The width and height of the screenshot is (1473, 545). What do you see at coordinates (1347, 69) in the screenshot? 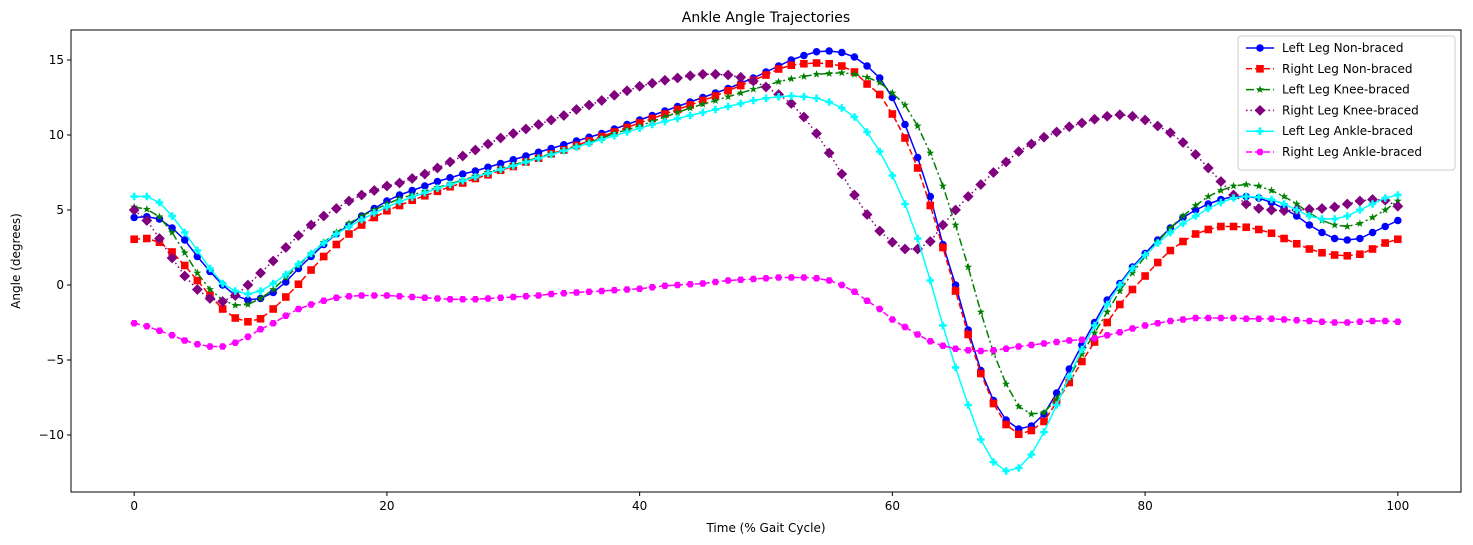
I see `legend-label: Right Leg Non-braced` at bounding box center [1347, 69].